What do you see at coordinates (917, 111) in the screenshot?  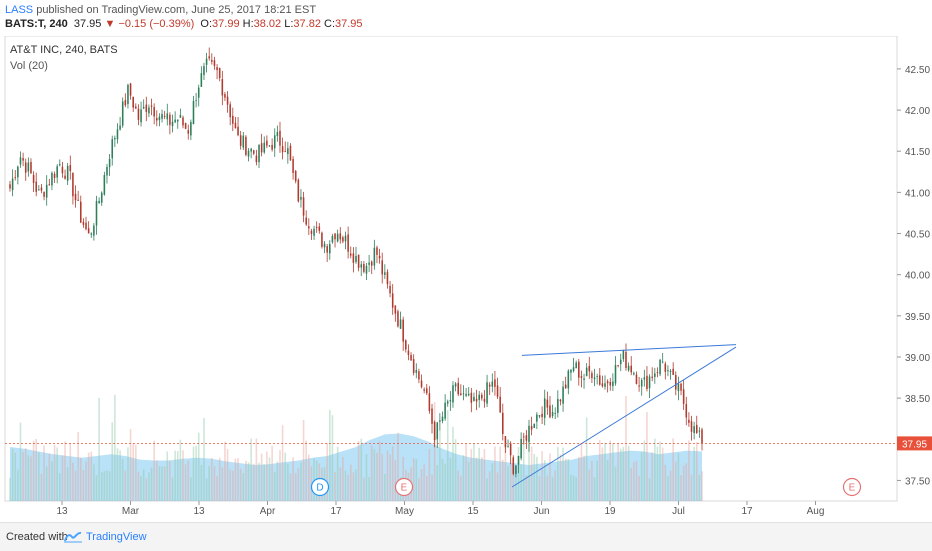 I see `y-tick-label: 42.00` at bounding box center [917, 111].